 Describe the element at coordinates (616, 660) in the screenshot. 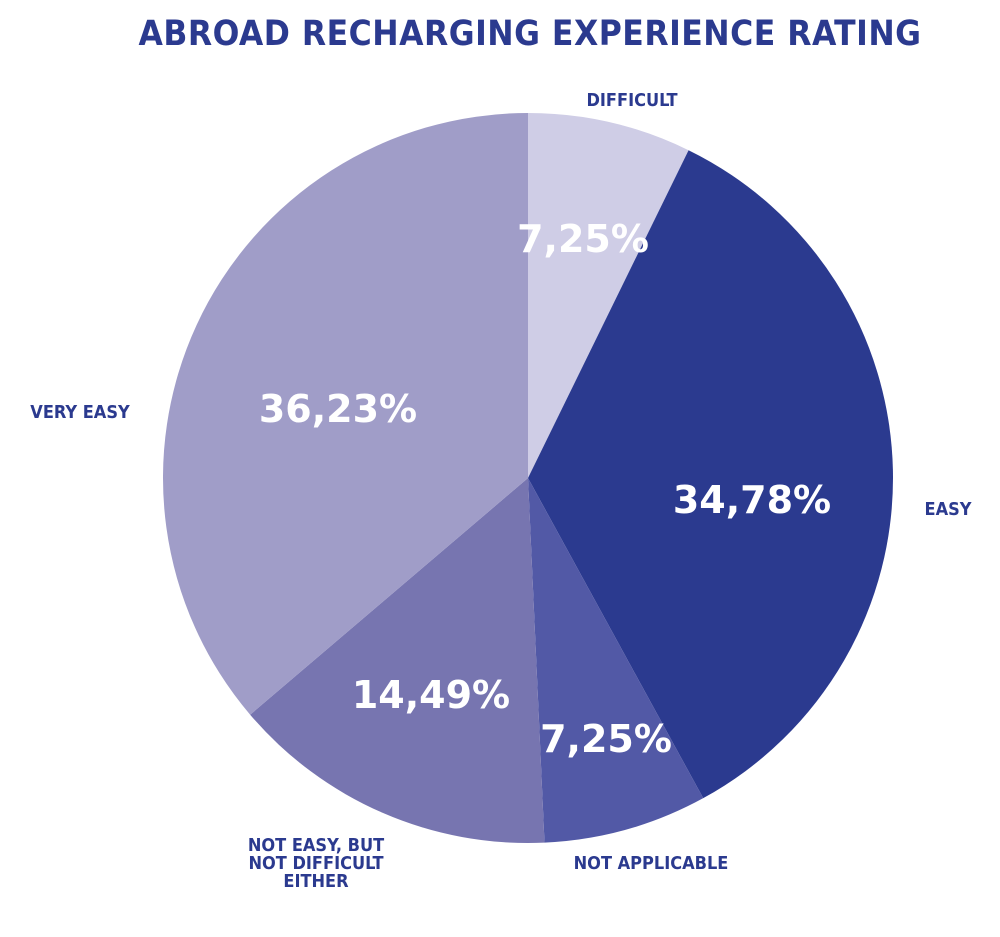

I see `pie-slice-not-applicable` at that location.